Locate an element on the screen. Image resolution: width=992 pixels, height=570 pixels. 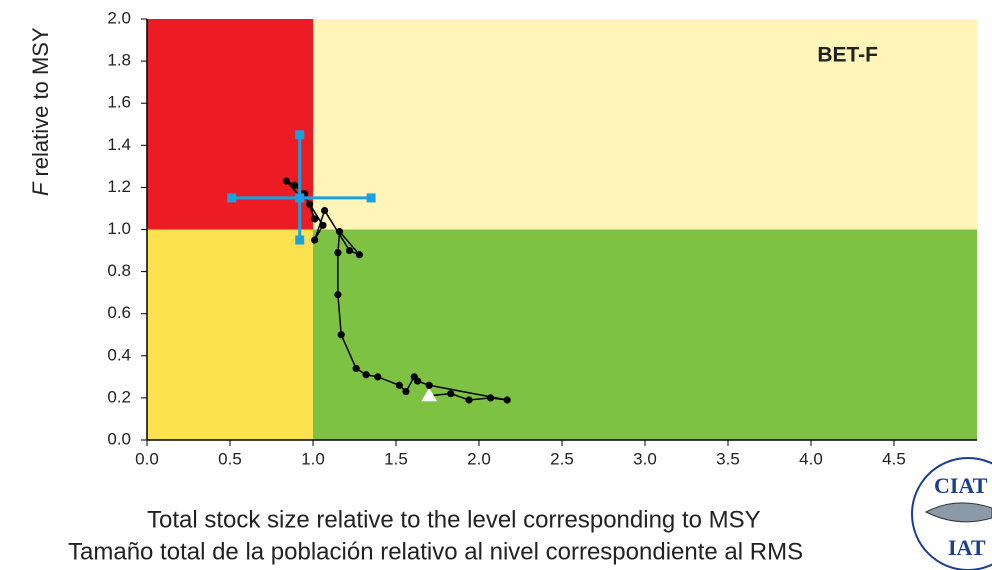
x-tick-label: 2.5 is located at coordinates (562, 458).